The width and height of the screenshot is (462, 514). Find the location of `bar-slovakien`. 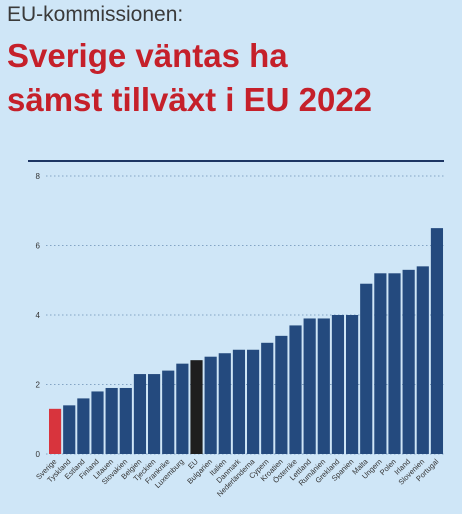

bar-slovakien is located at coordinates (125, 420).